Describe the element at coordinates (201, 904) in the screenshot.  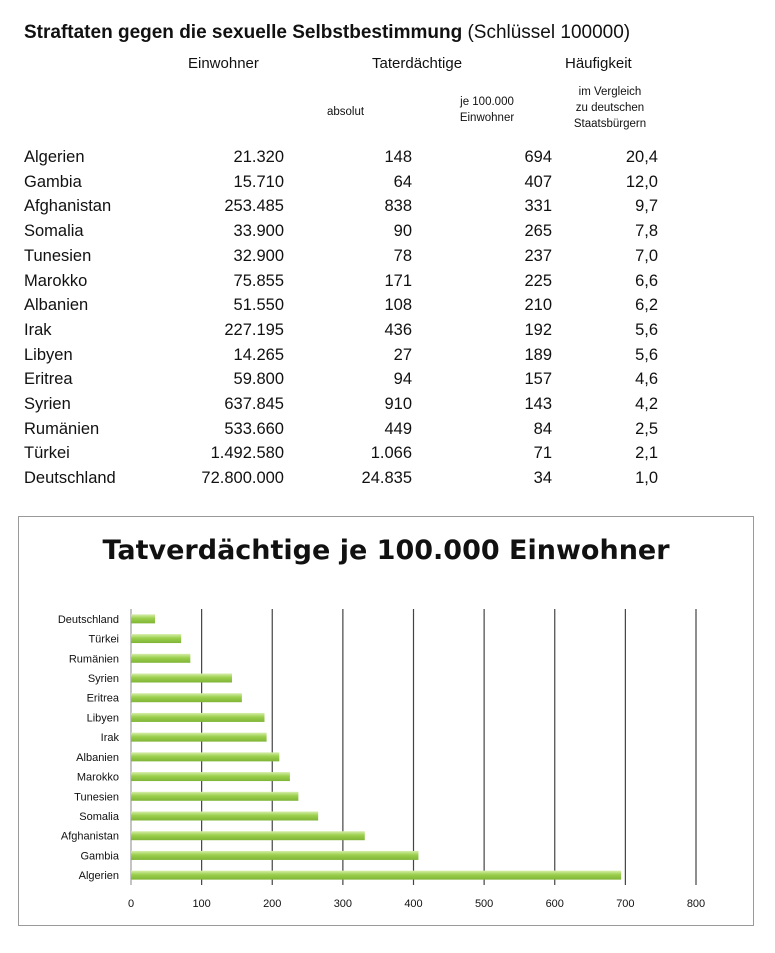
I see `x-tick-label: 100` at that location.